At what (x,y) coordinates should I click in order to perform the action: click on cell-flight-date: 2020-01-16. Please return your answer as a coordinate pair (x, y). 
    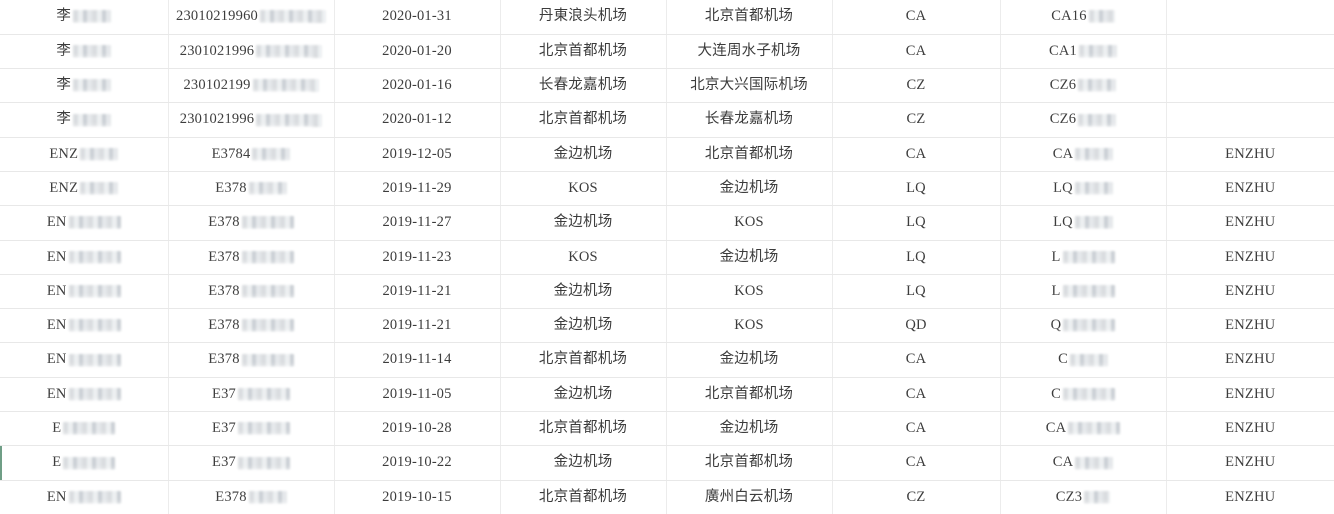
    Looking at the image, I should click on (417, 86).